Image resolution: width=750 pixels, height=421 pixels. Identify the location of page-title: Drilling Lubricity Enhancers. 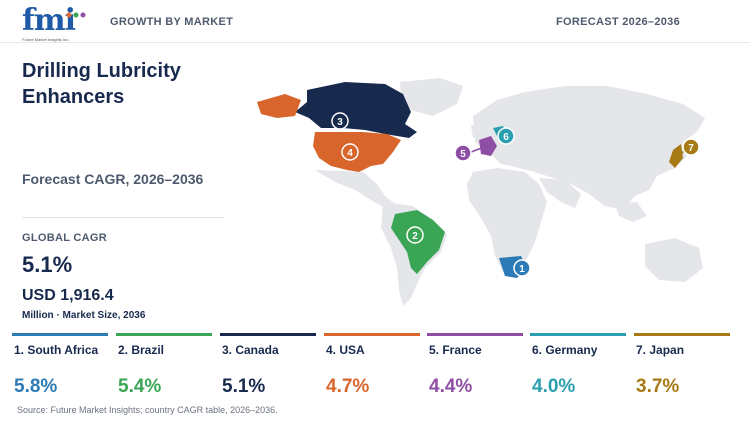
(101, 84).